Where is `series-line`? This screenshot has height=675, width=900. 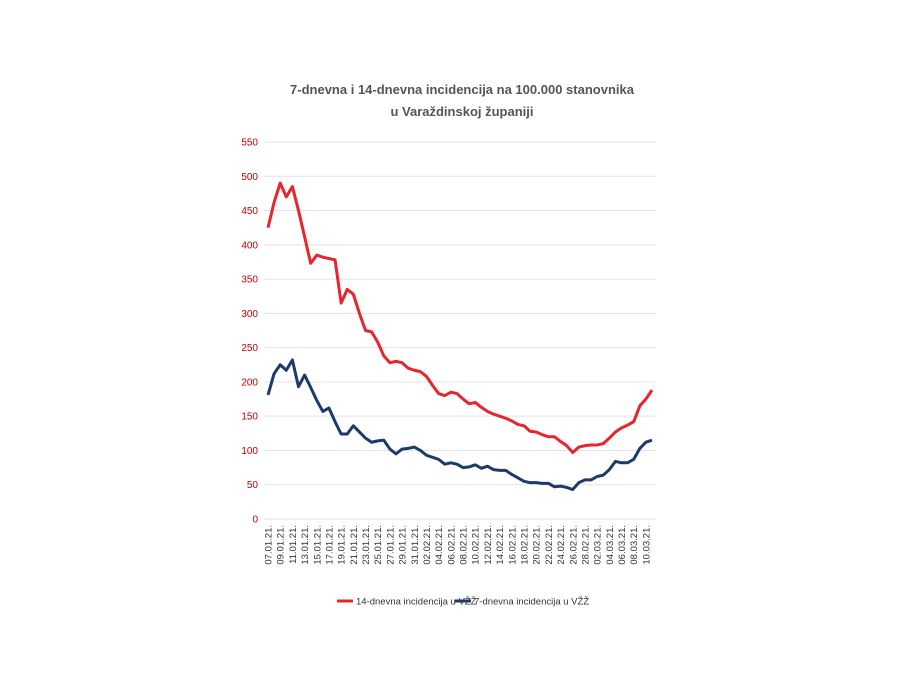 series-line is located at coordinates (459, 425).